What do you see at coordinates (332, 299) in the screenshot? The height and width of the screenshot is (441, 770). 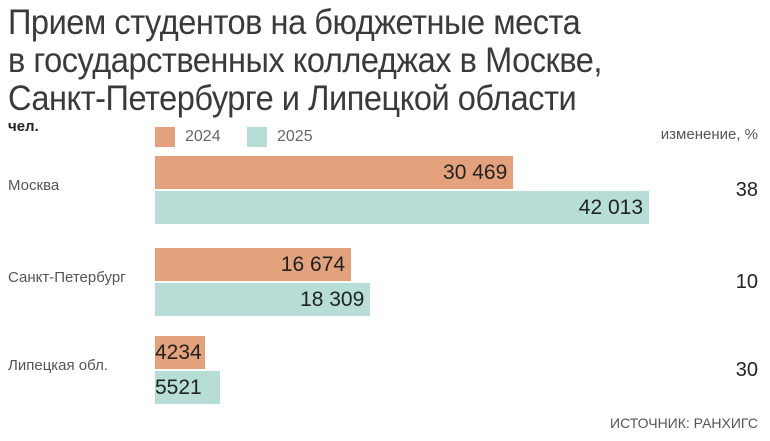 I see `data-label: 18 309` at bounding box center [332, 299].